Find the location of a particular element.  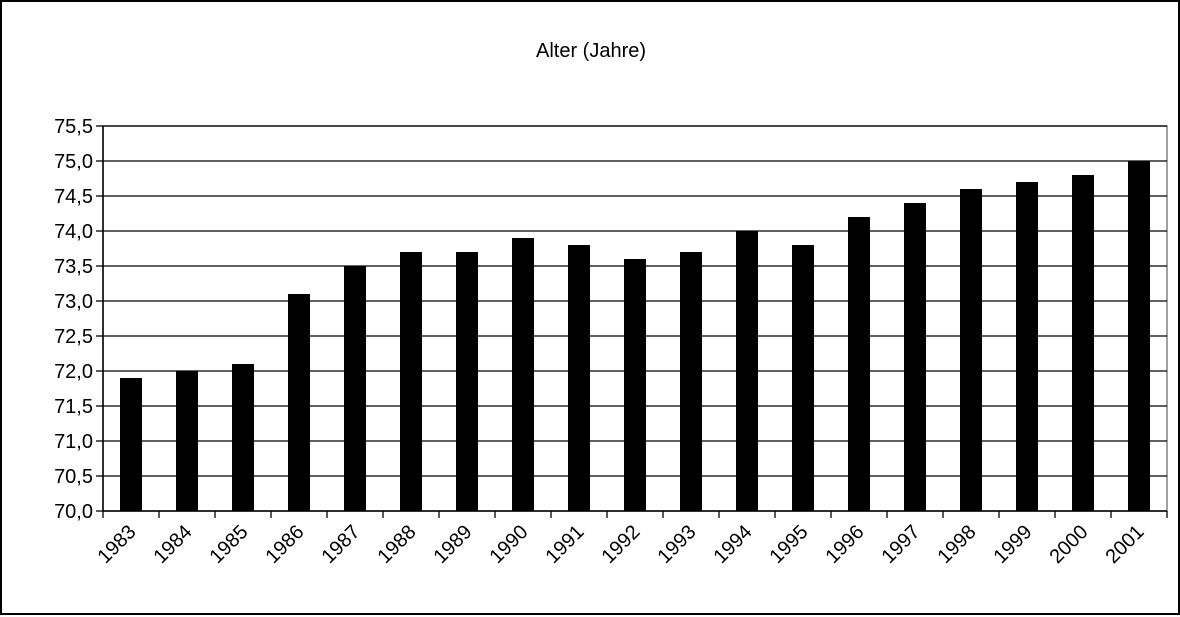

x-tick-label: 1989 is located at coordinates (453, 544).